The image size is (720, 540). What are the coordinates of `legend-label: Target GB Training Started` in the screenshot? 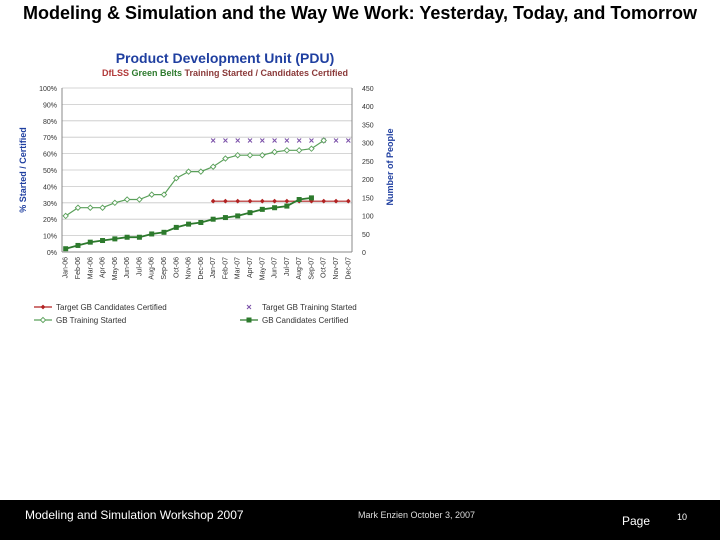 It's located at (309, 307).